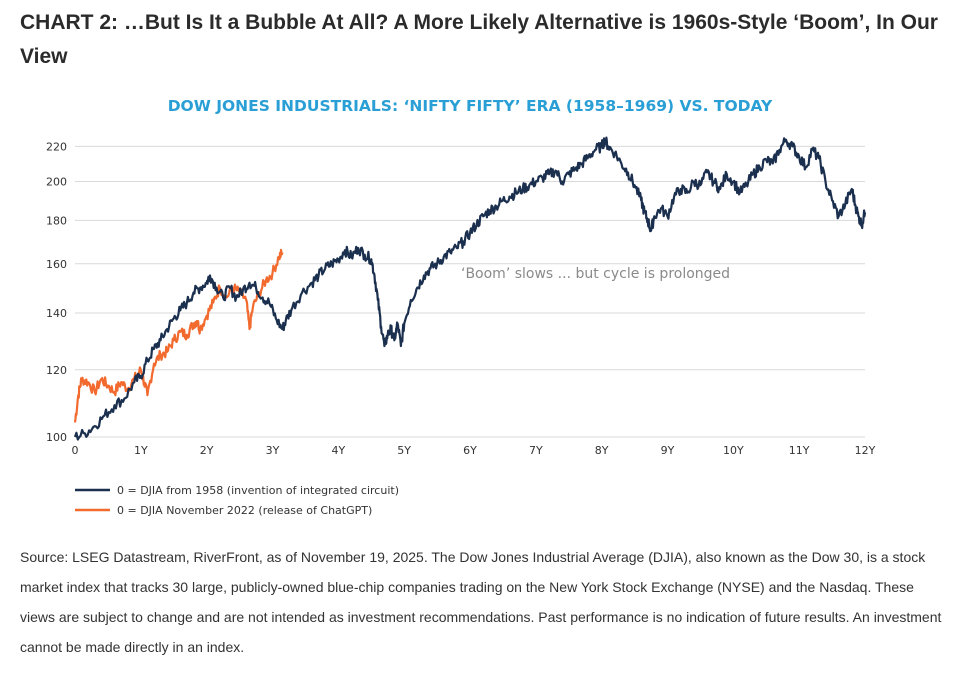  Describe the element at coordinates (56, 264) in the screenshot. I see `y-tick-label: 160` at that location.